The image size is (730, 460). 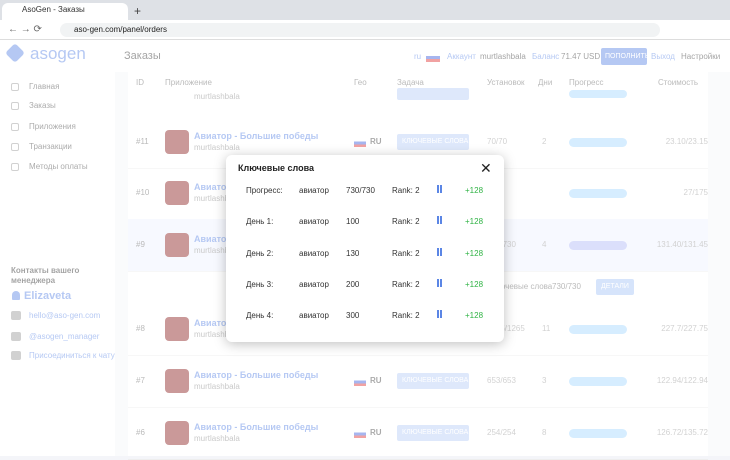 I want to click on url-pill, so click(x=360, y=30).